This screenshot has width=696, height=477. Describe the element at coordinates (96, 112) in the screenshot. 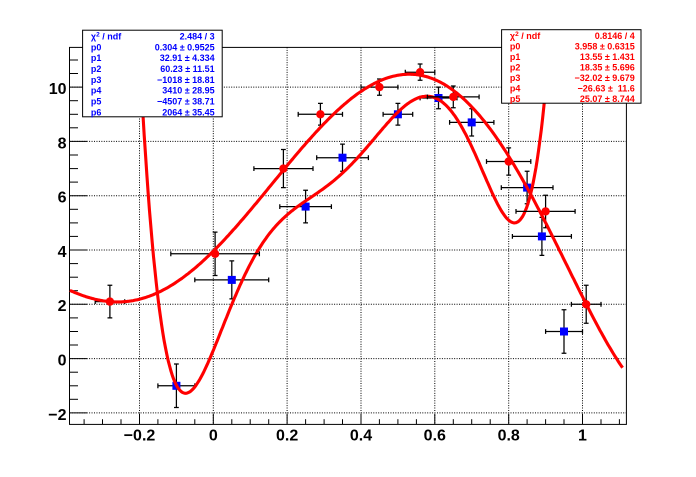

I see `svg-text: p6` at that location.